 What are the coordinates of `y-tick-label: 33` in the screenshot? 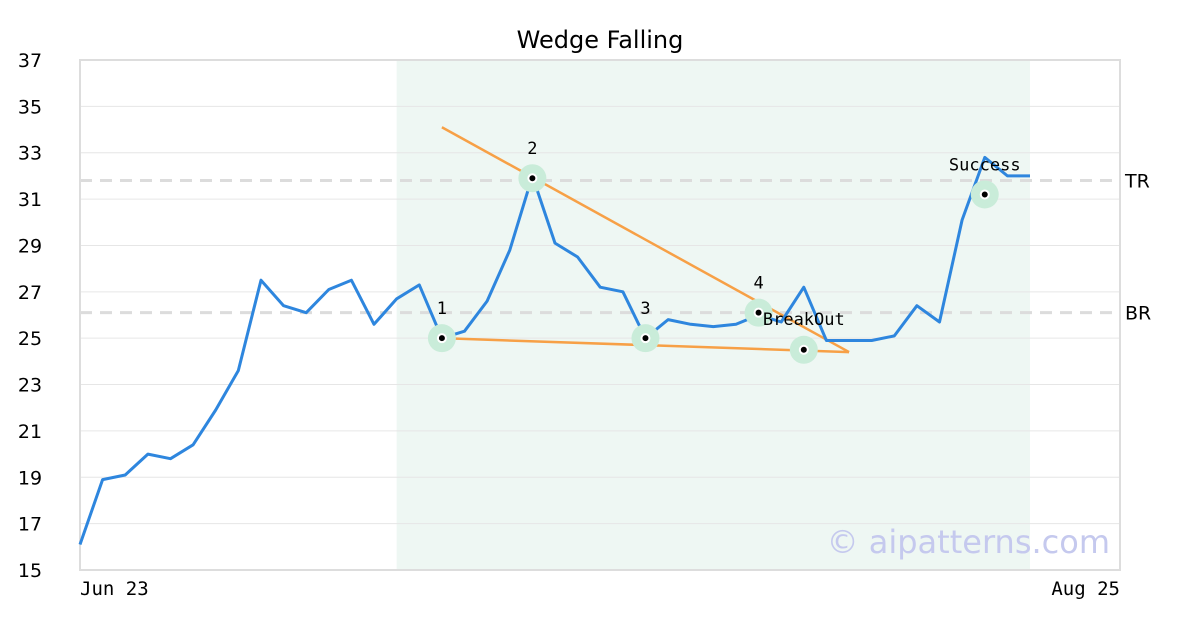 It's located at (30, 154).